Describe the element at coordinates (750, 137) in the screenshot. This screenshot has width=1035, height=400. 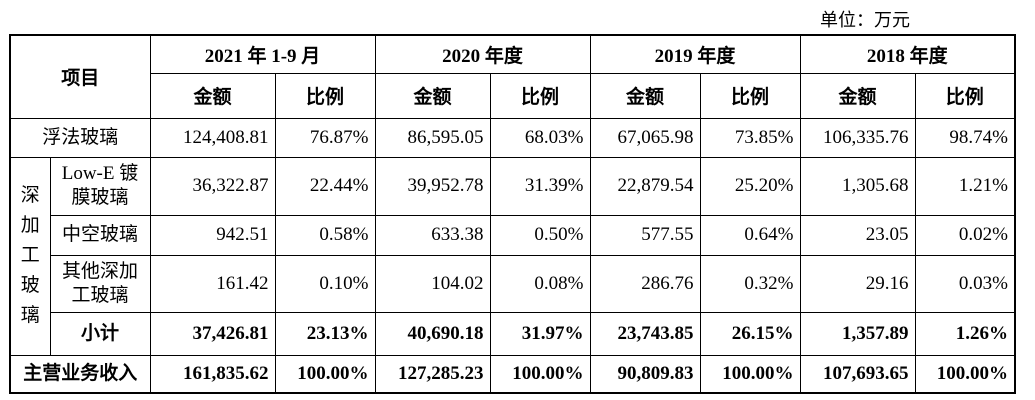
I see `value-cell: 73.85%` at that location.